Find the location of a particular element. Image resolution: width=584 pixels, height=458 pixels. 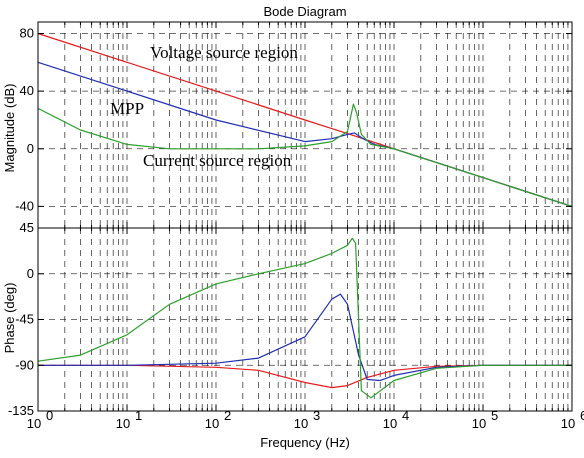

phase-y-tick-label: -135 is located at coordinates (21, 410).